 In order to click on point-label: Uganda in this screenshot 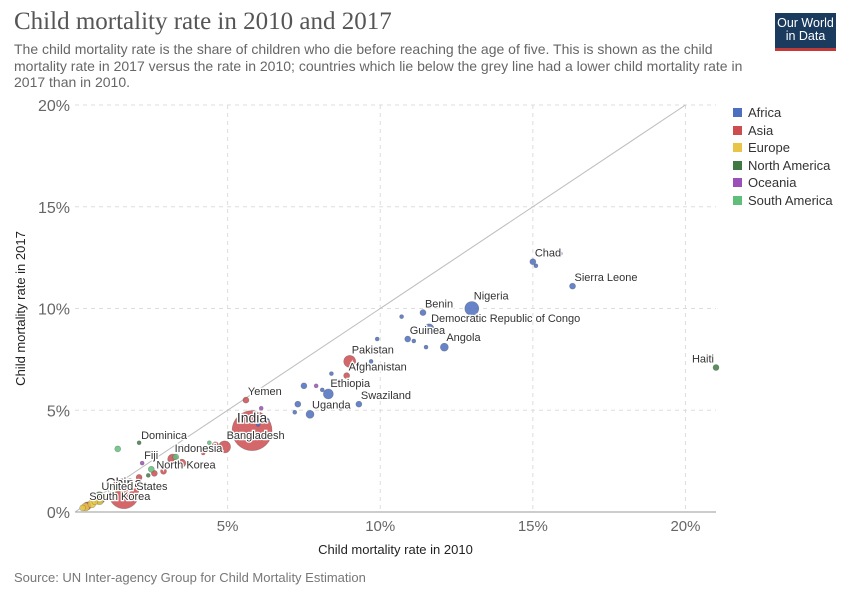, I will do `click(331, 405)`.